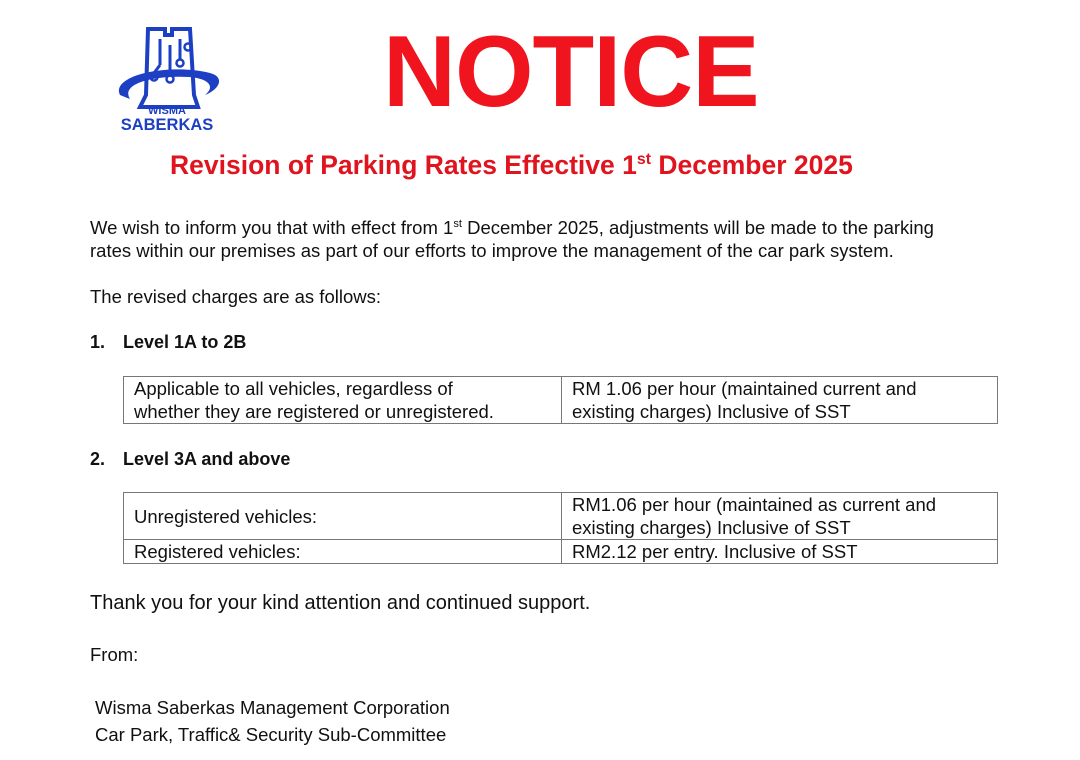  Describe the element at coordinates (571, 72) in the screenshot. I see `notice-title: NOTICE` at that location.